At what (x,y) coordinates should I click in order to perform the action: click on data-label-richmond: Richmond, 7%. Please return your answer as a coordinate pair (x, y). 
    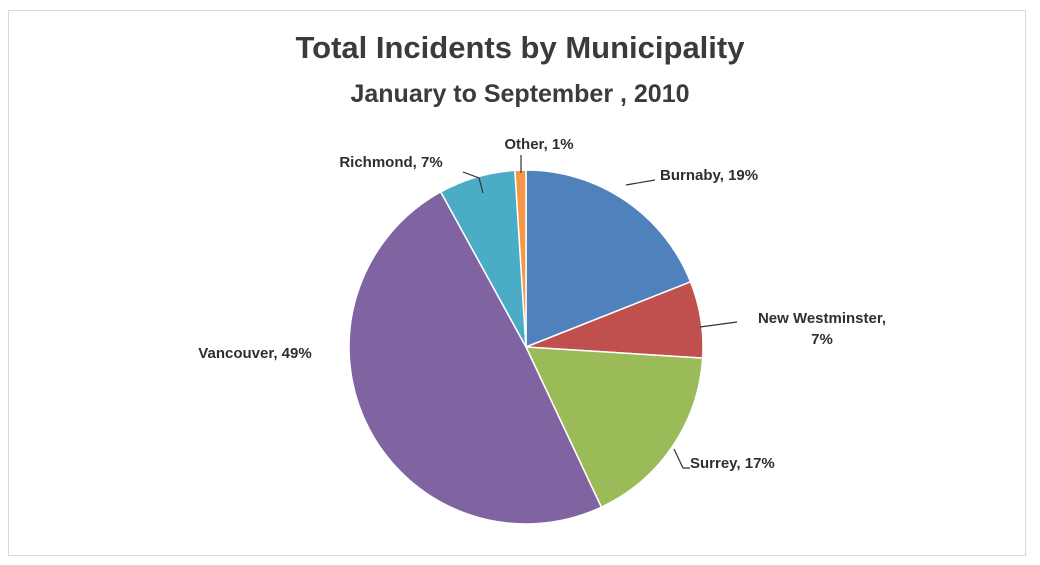
    Looking at the image, I should click on (390, 162).